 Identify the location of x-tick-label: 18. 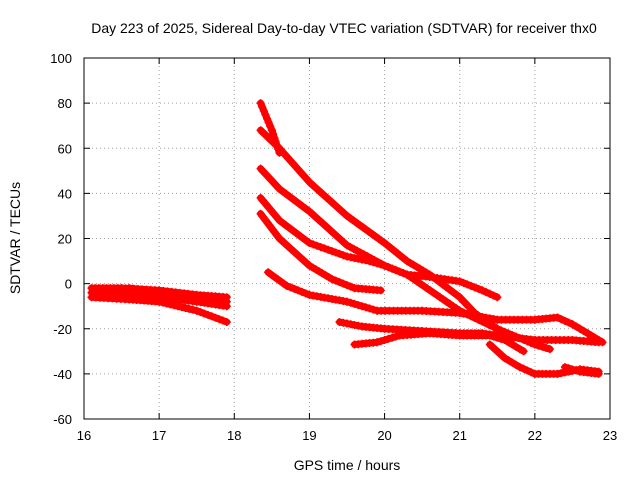
(234, 435).